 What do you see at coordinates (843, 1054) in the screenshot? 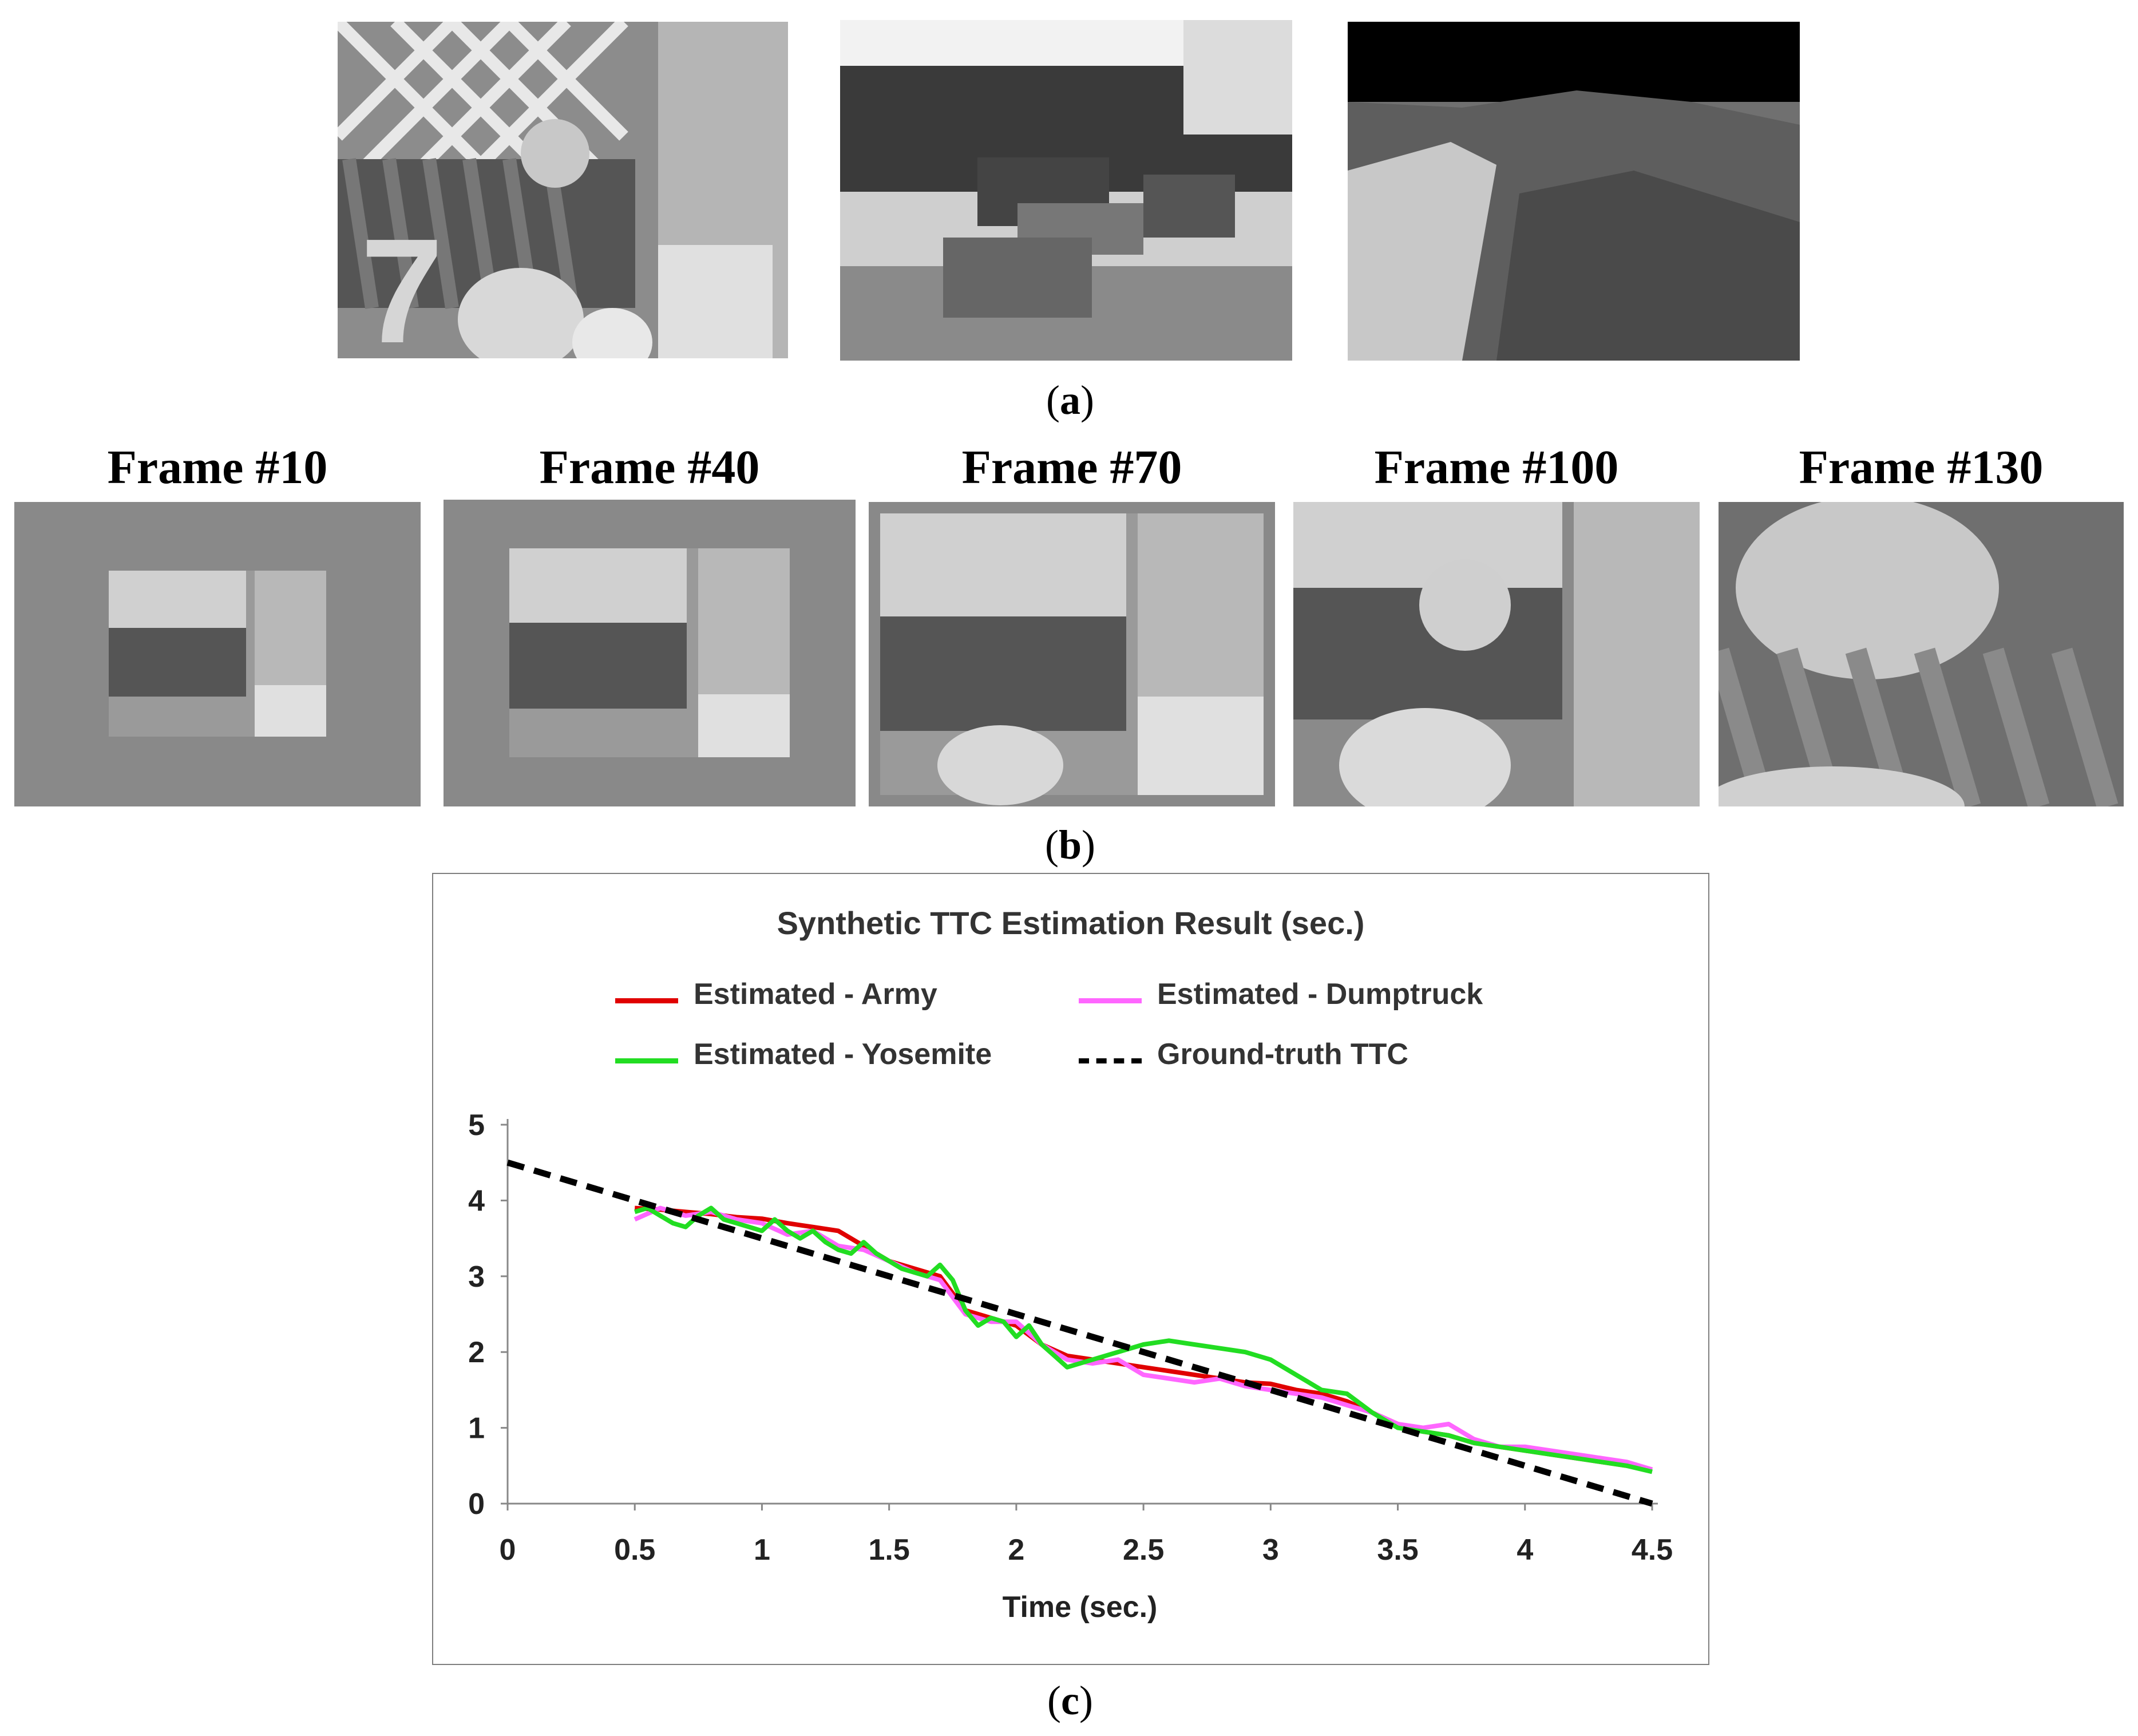
I see `legend-label-yosemite: Estimated - Yosemite` at bounding box center [843, 1054].